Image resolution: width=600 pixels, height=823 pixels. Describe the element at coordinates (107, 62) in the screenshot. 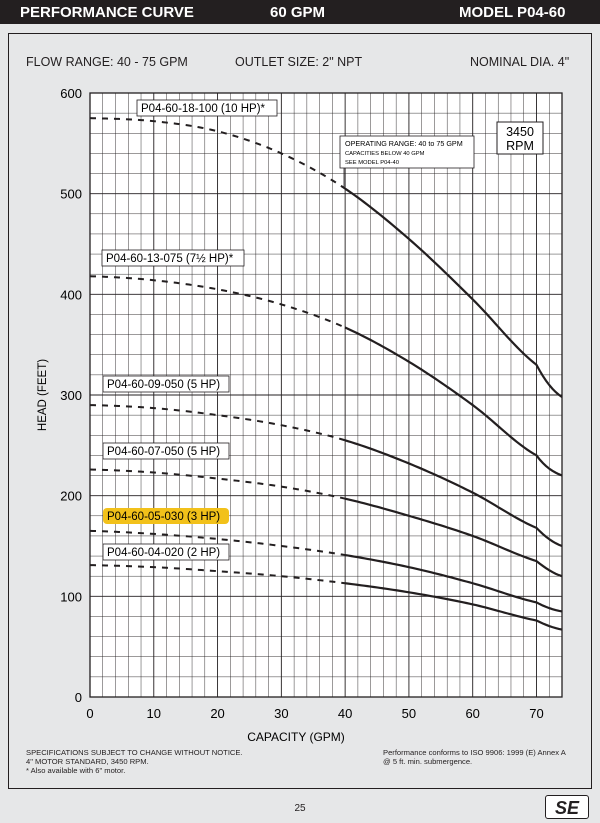

I see `flow-range-label: FLOW RANGE: 40 - 75 GPM` at that location.